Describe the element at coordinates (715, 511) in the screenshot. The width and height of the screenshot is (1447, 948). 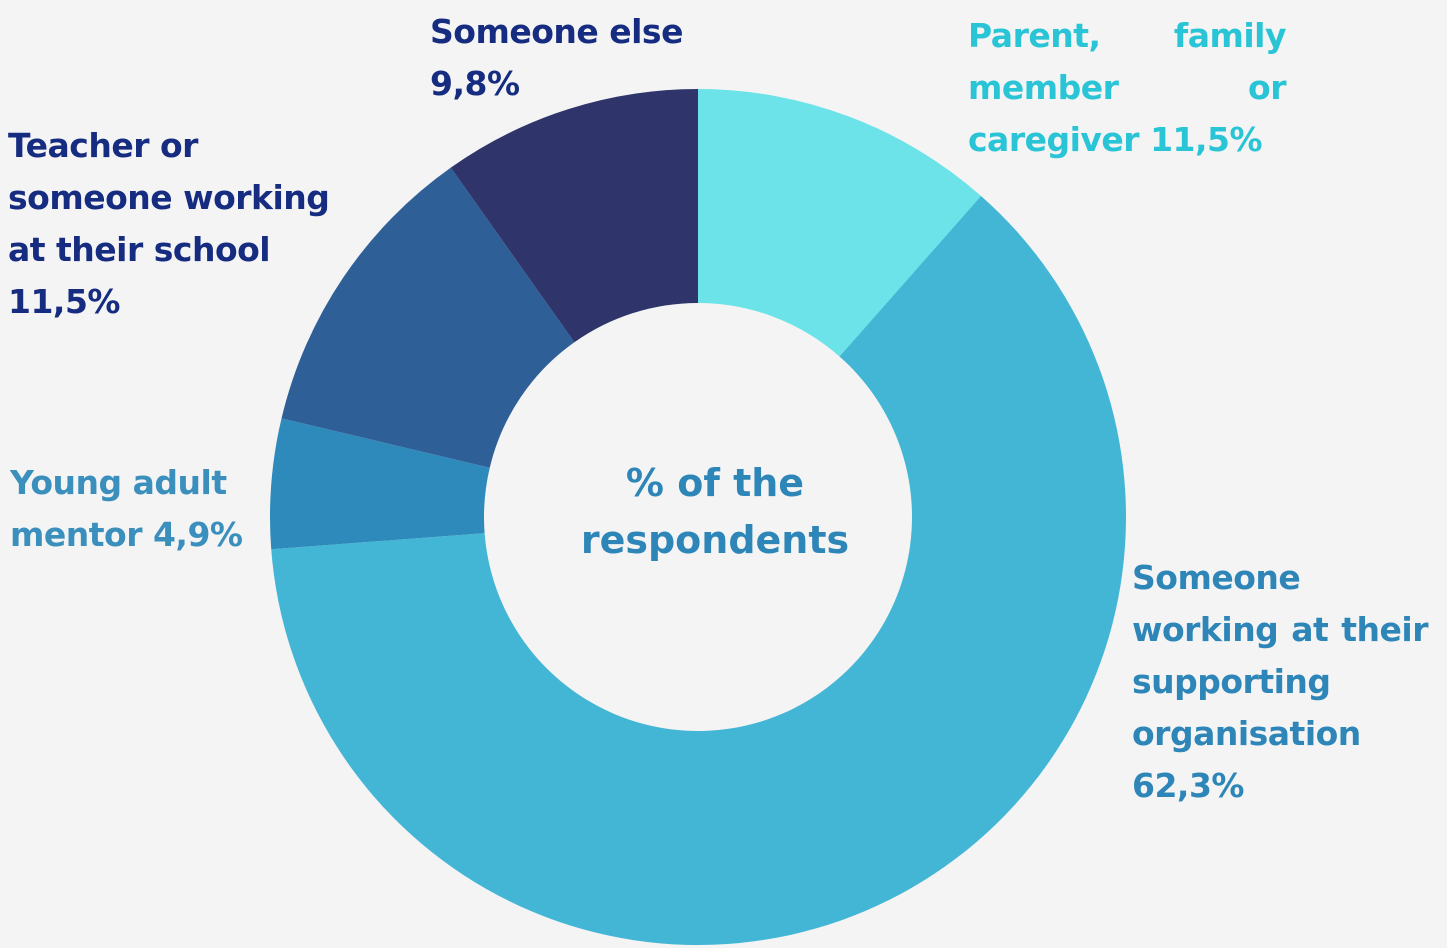
I see `donut-center-label: % of the respondents` at that location.